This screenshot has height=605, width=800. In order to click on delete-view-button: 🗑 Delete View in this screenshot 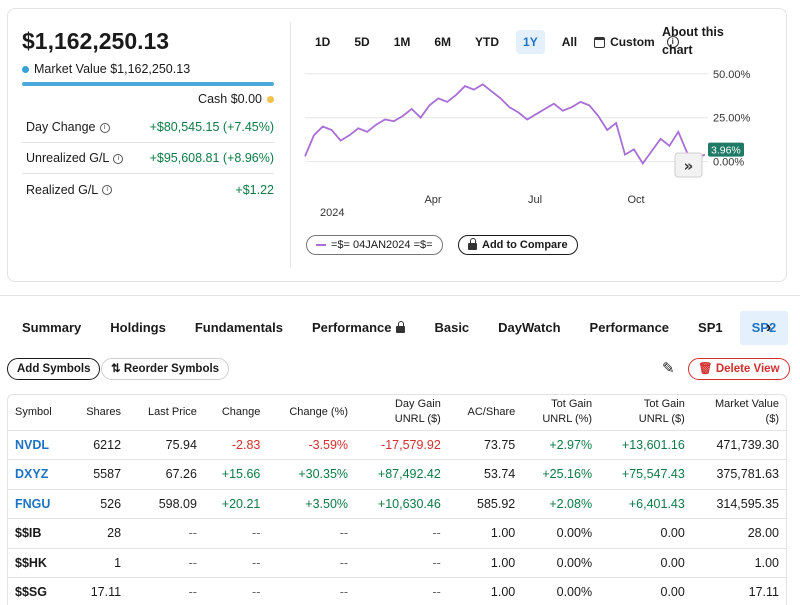, I will do `click(739, 369)`.